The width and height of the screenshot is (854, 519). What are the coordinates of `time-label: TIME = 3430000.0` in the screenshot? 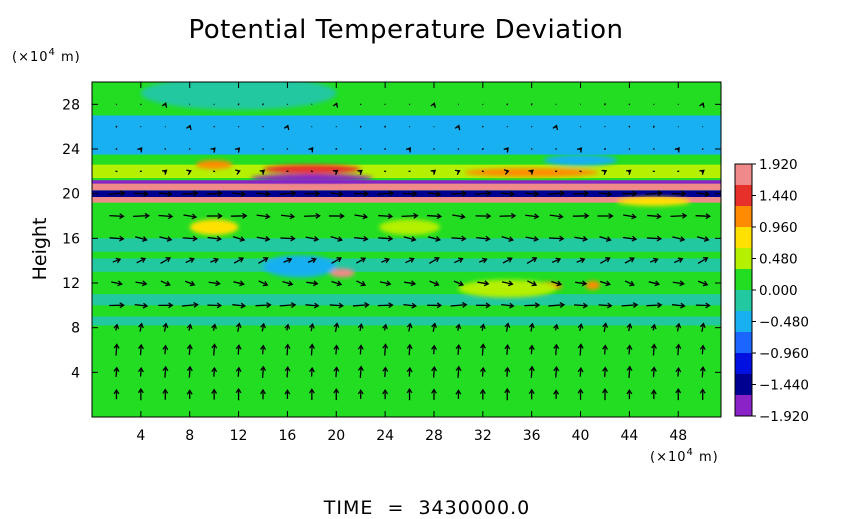 It's located at (426, 508).